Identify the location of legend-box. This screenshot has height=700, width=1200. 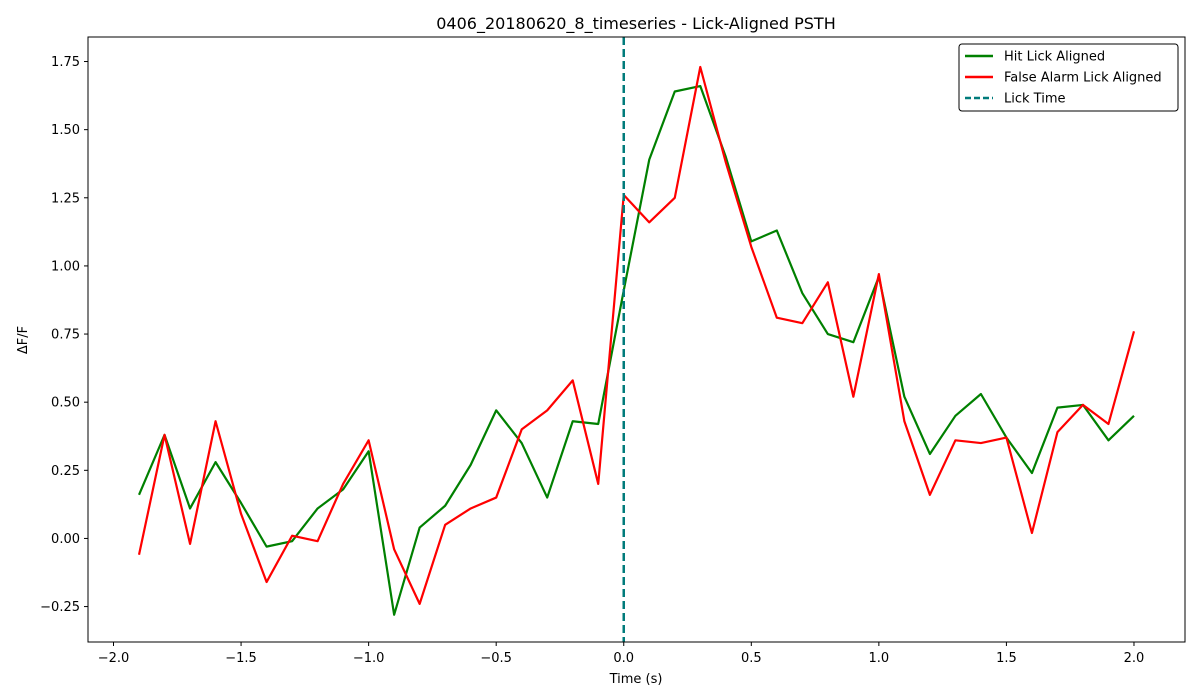
(1068, 77).